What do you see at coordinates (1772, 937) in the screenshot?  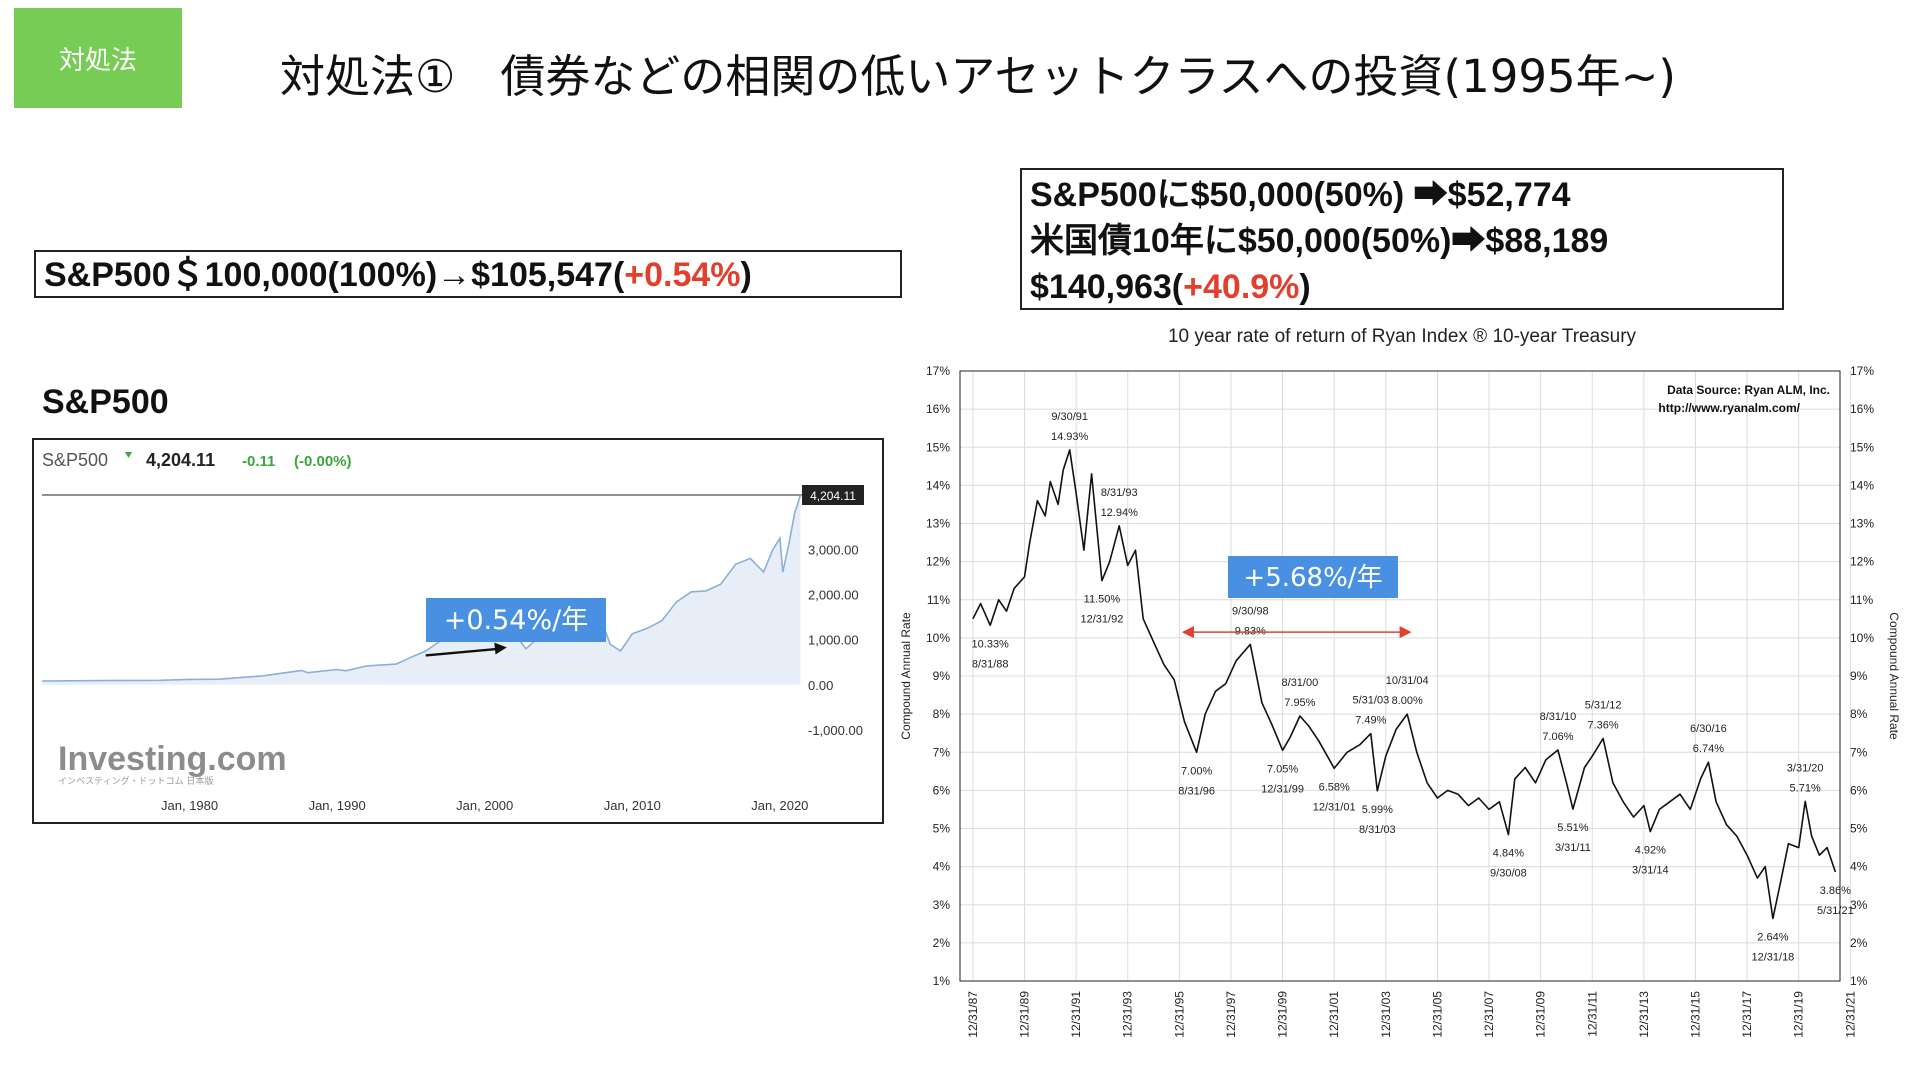 I see `ryan-annot-value-18: 2.64%` at bounding box center [1772, 937].